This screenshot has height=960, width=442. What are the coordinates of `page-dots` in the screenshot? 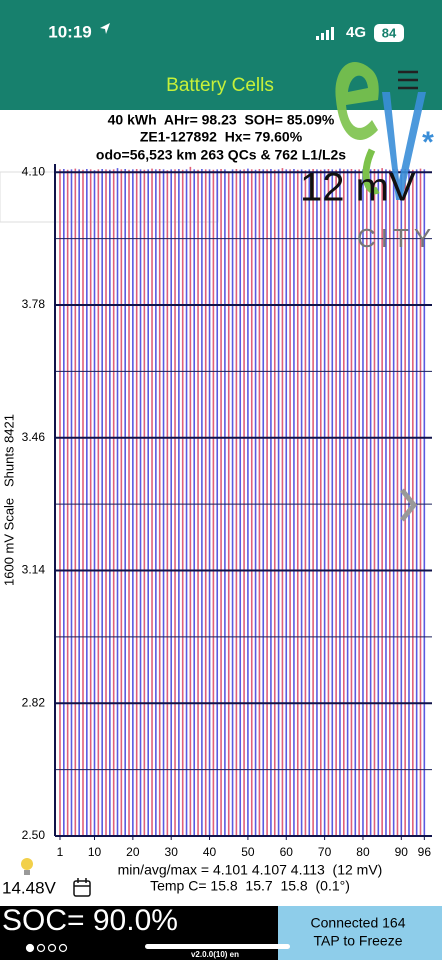 It's located at (46, 948).